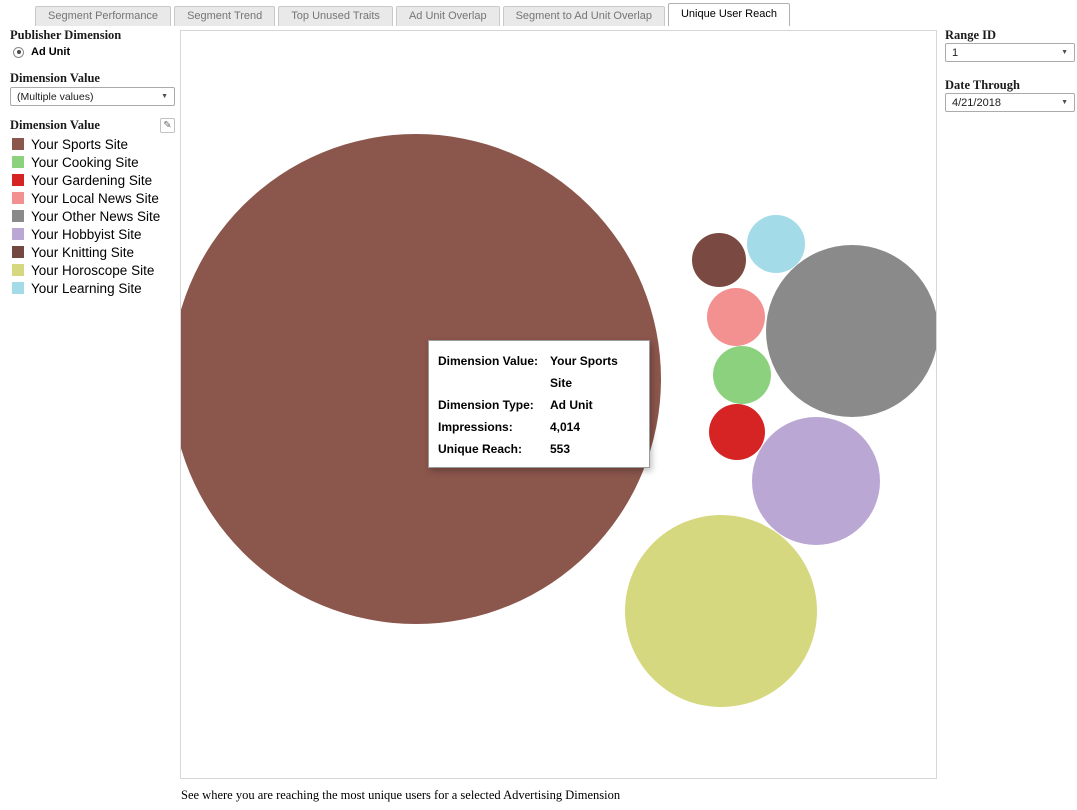  I want to click on tooltip-row: Dimension Type: Ad Unit, so click(539, 405).